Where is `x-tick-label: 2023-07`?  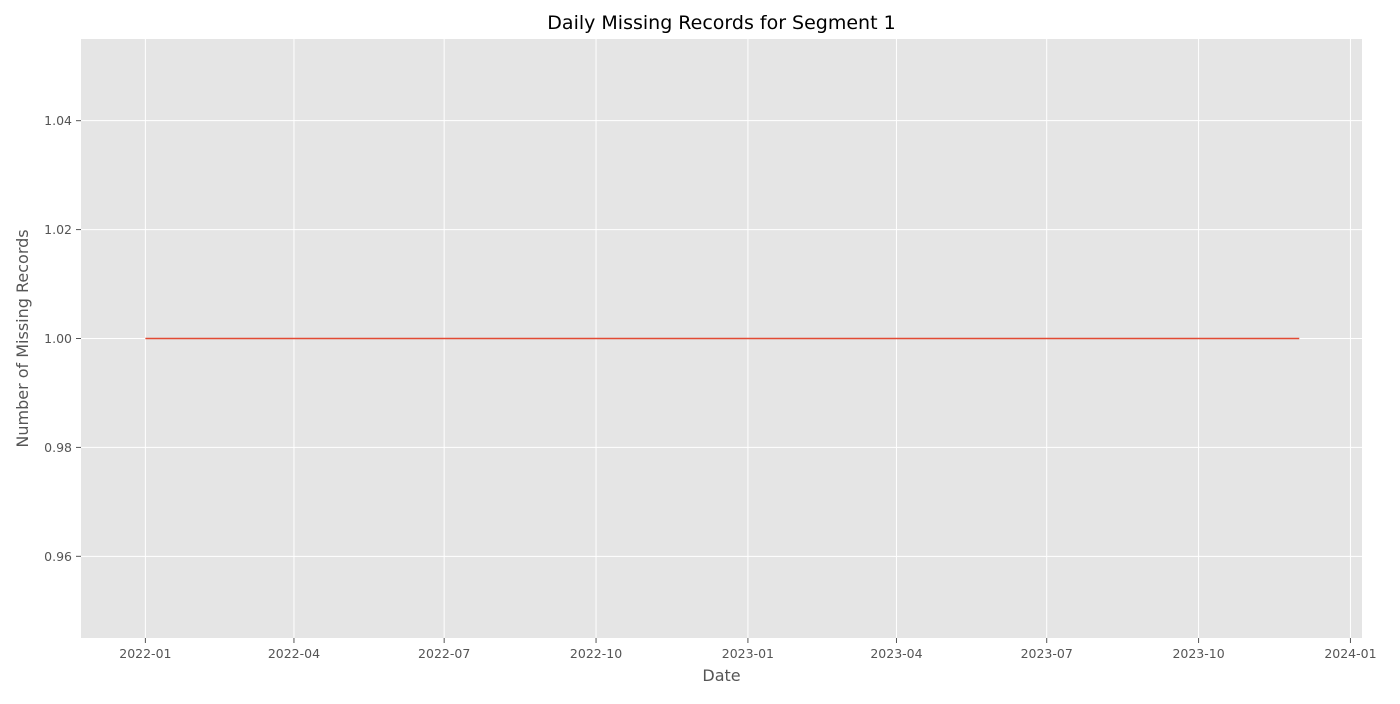
x-tick-label: 2023-07 is located at coordinates (1047, 653).